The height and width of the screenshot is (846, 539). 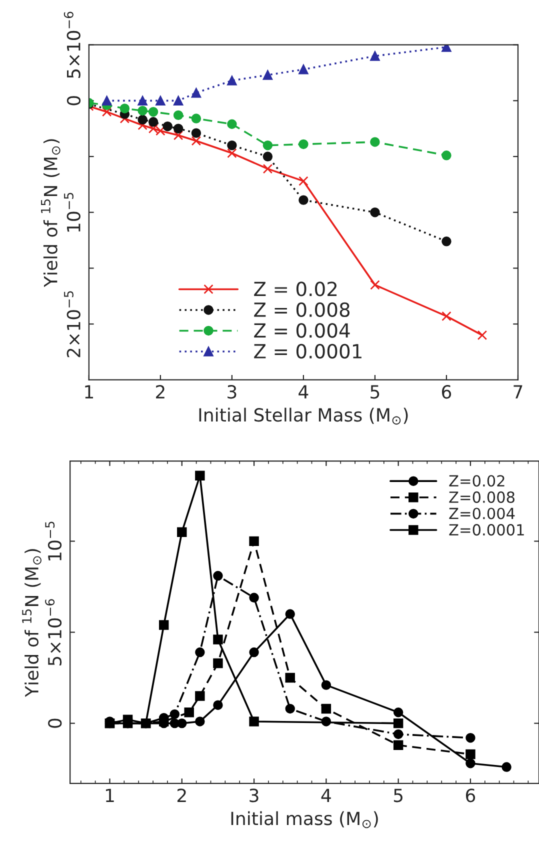 What do you see at coordinates (481, 497) in the screenshot?
I see `legend-label: Z=0.008` at bounding box center [481, 497].